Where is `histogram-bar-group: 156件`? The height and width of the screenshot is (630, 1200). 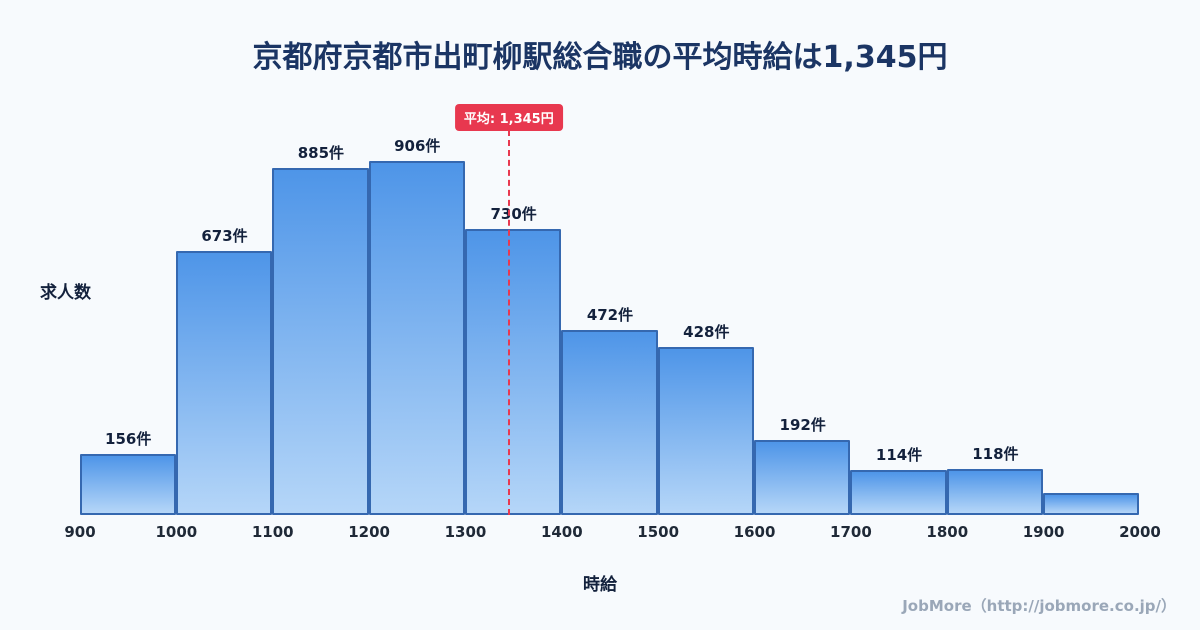
histogram-bar-group: 156件 is located at coordinates (127, 325).